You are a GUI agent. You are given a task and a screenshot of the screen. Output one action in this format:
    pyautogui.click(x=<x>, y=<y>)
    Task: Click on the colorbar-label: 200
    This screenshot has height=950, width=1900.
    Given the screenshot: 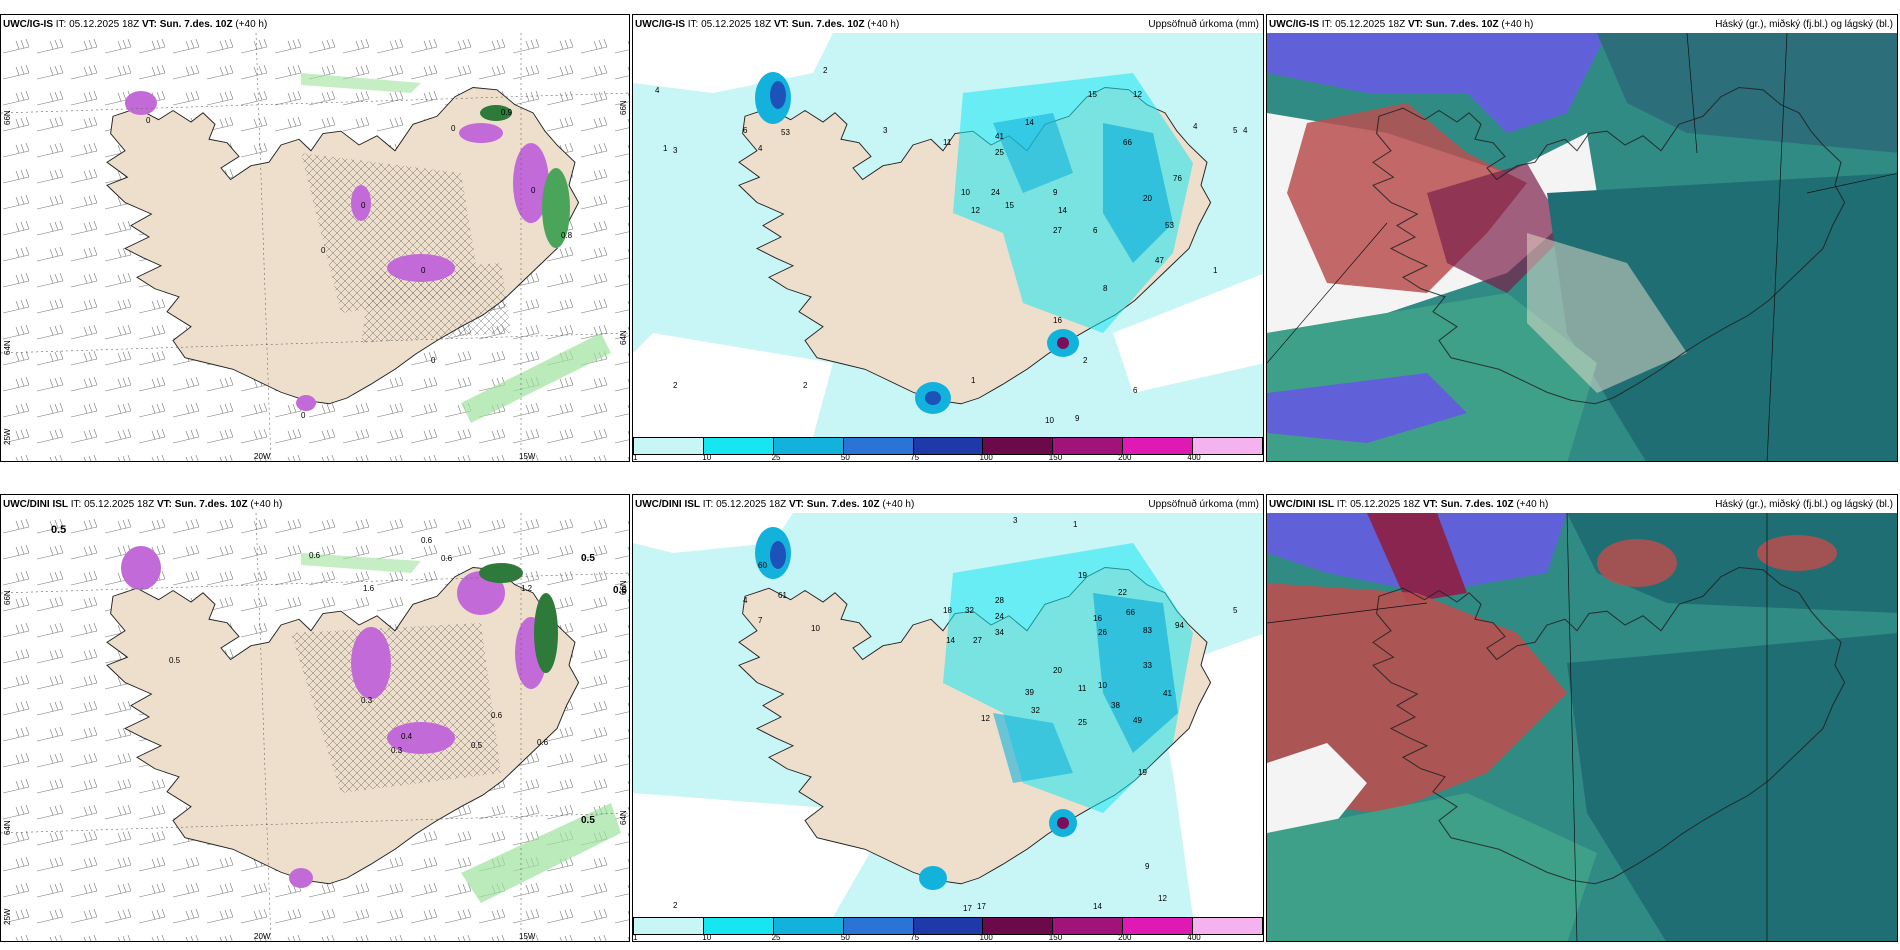 What is the action you would take?
    pyautogui.click(x=1125, y=457)
    